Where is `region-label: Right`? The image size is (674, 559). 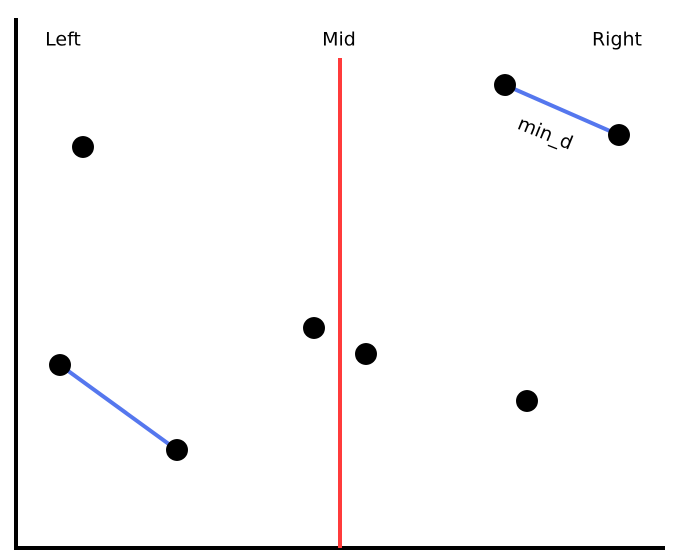
region-label: Right is located at coordinates (617, 40).